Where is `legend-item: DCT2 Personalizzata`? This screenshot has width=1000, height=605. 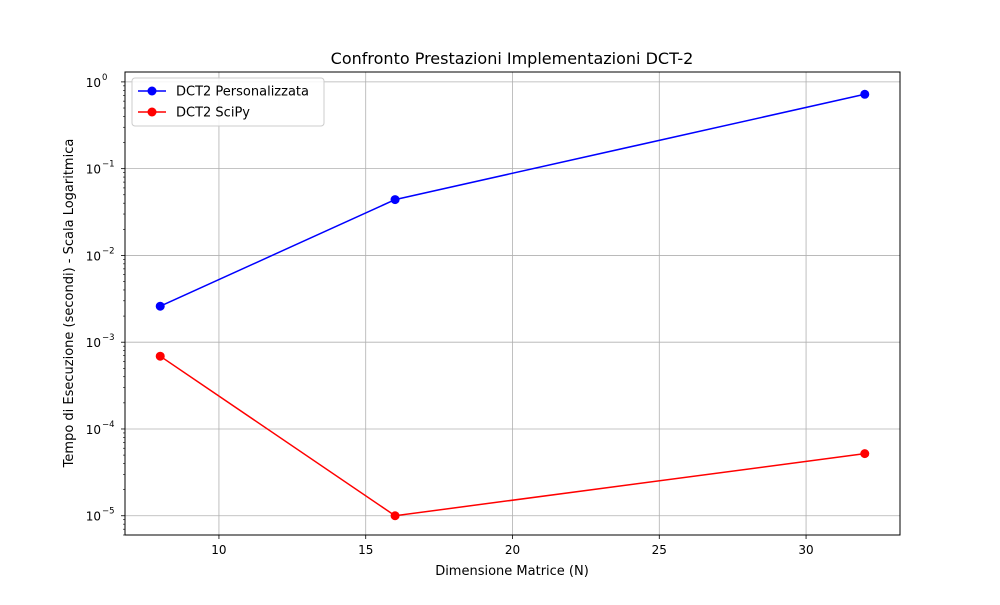 legend-item: DCT2 Personalizzata is located at coordinates (223, 92).